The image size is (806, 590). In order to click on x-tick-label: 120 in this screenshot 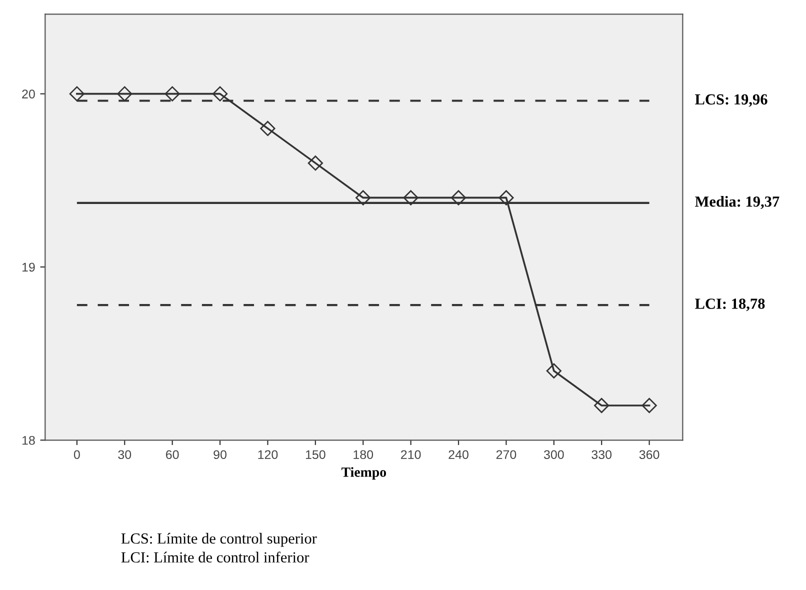, I will do `click(268, 455)`.